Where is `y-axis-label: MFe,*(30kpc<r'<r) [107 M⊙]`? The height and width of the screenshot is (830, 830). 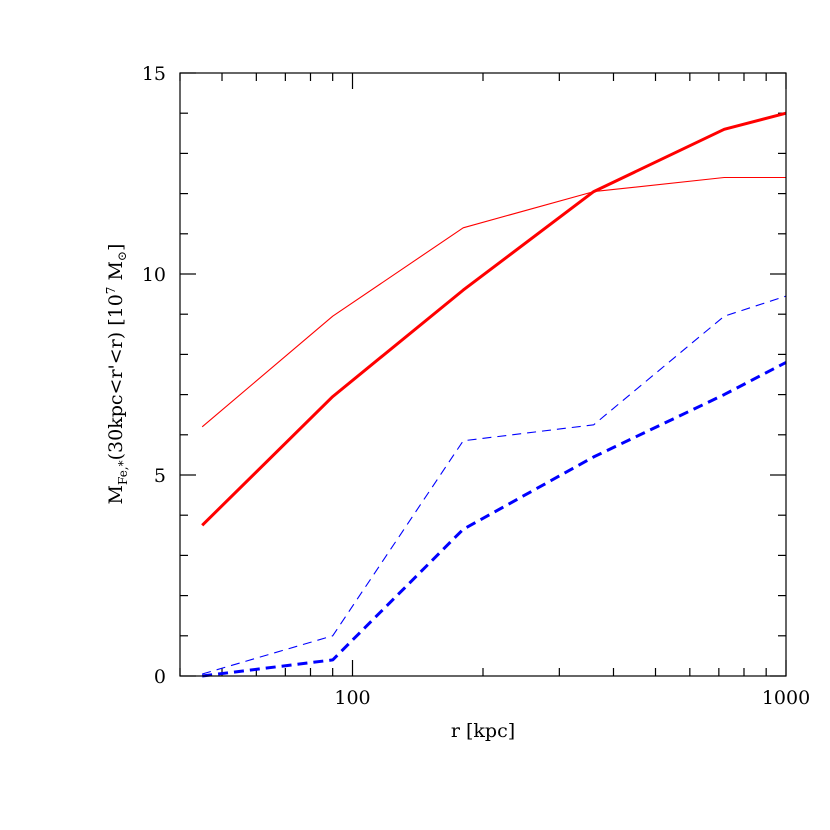 y-axis-label: MFe,*(30kpc<r'<r) [107 M⊙] is located at coordinates (117, 374).